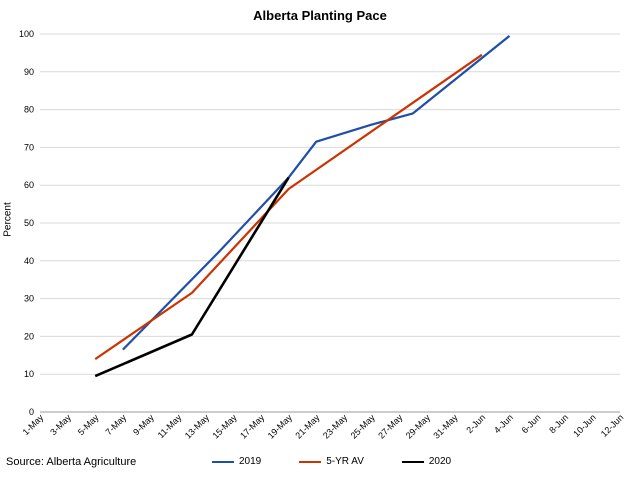 The width and height of the screenshot is (640, 480). Describe the element at coordinates (29, 110) in the screenshot. I see `y-tick-label: 80` at that location.